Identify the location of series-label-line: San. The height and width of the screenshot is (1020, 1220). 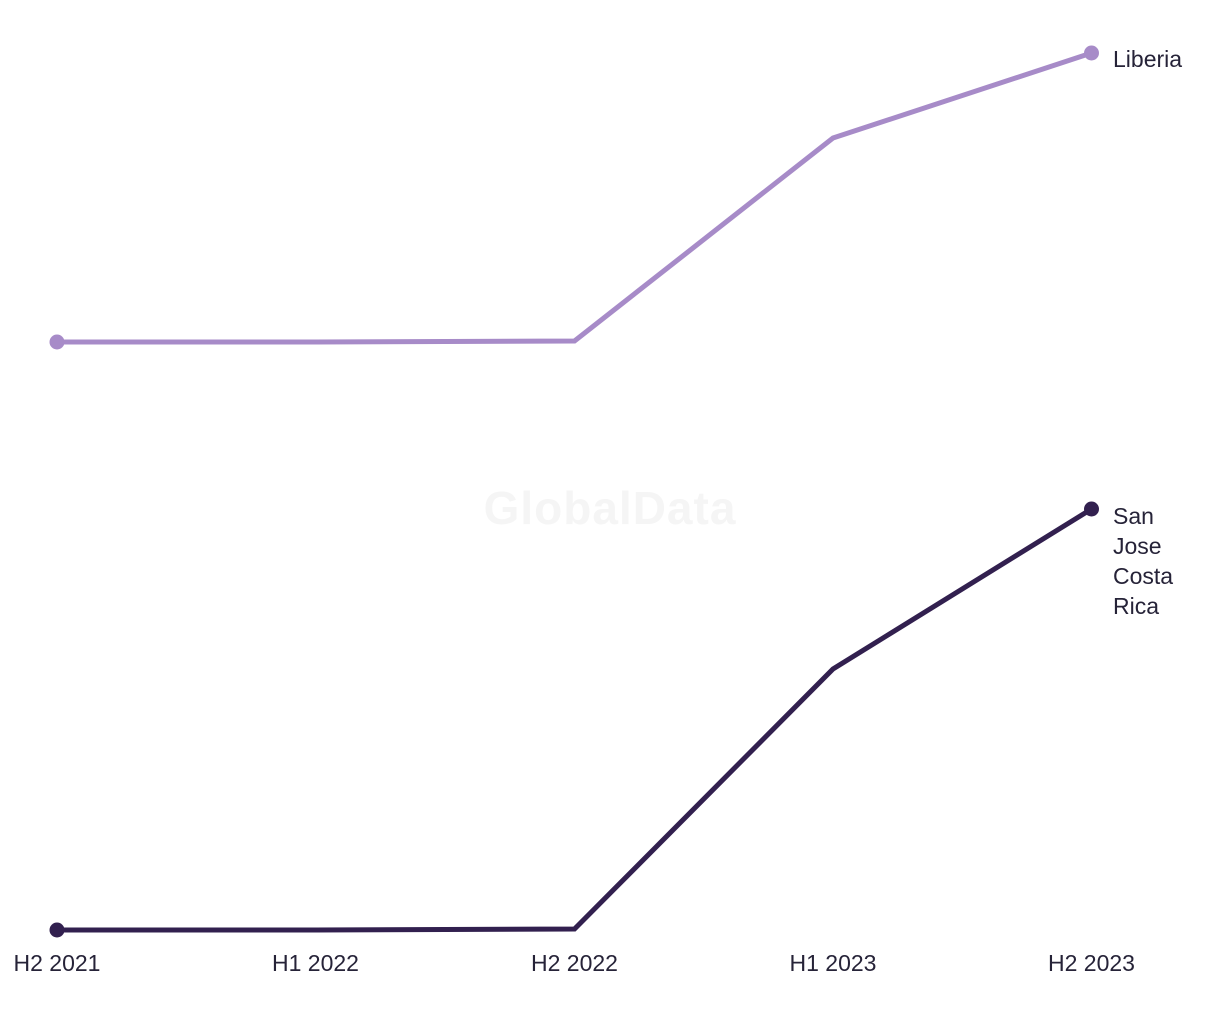
(1133, 516).